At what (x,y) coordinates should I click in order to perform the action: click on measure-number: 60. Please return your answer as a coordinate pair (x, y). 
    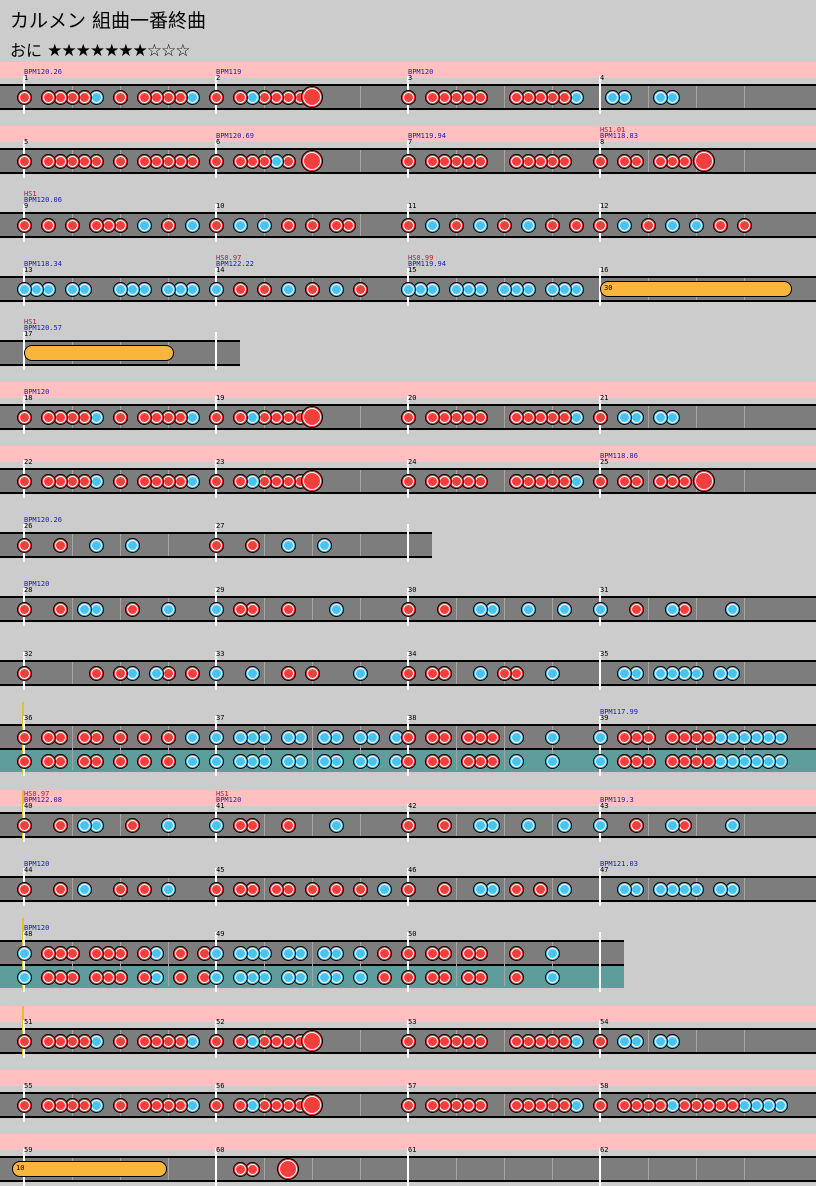
    Looking at the image, I should click on (220, 1150).